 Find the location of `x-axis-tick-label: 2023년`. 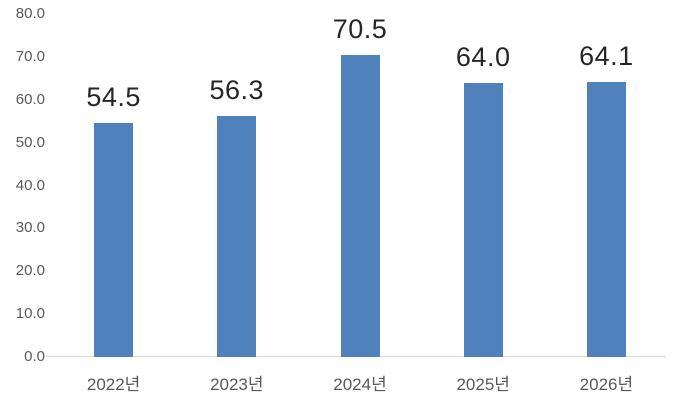

x-axis-tick-label: 2023년 is located at coordinates (237, 384).